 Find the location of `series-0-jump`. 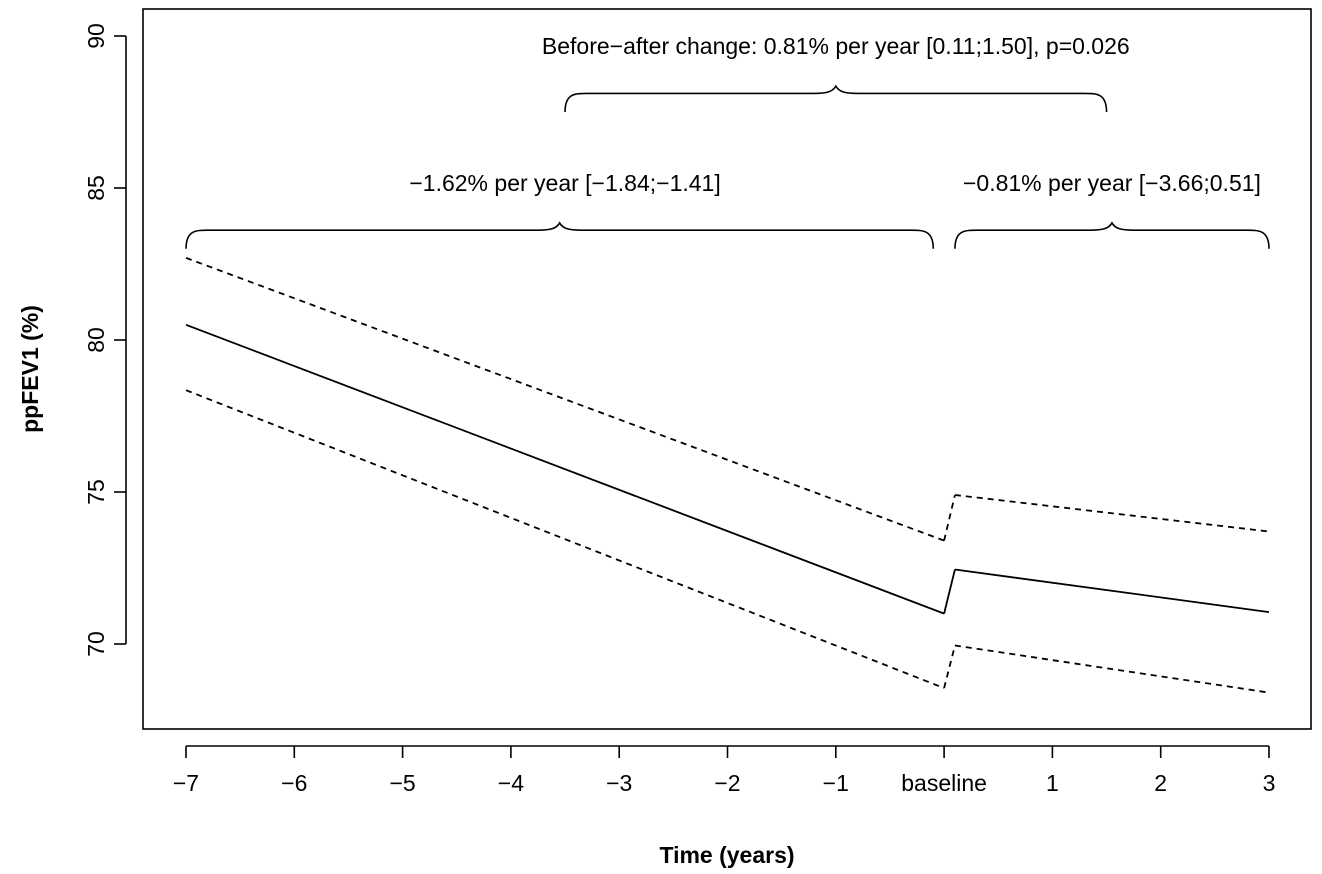

series-0-jump is located at coordinates (949, 591).